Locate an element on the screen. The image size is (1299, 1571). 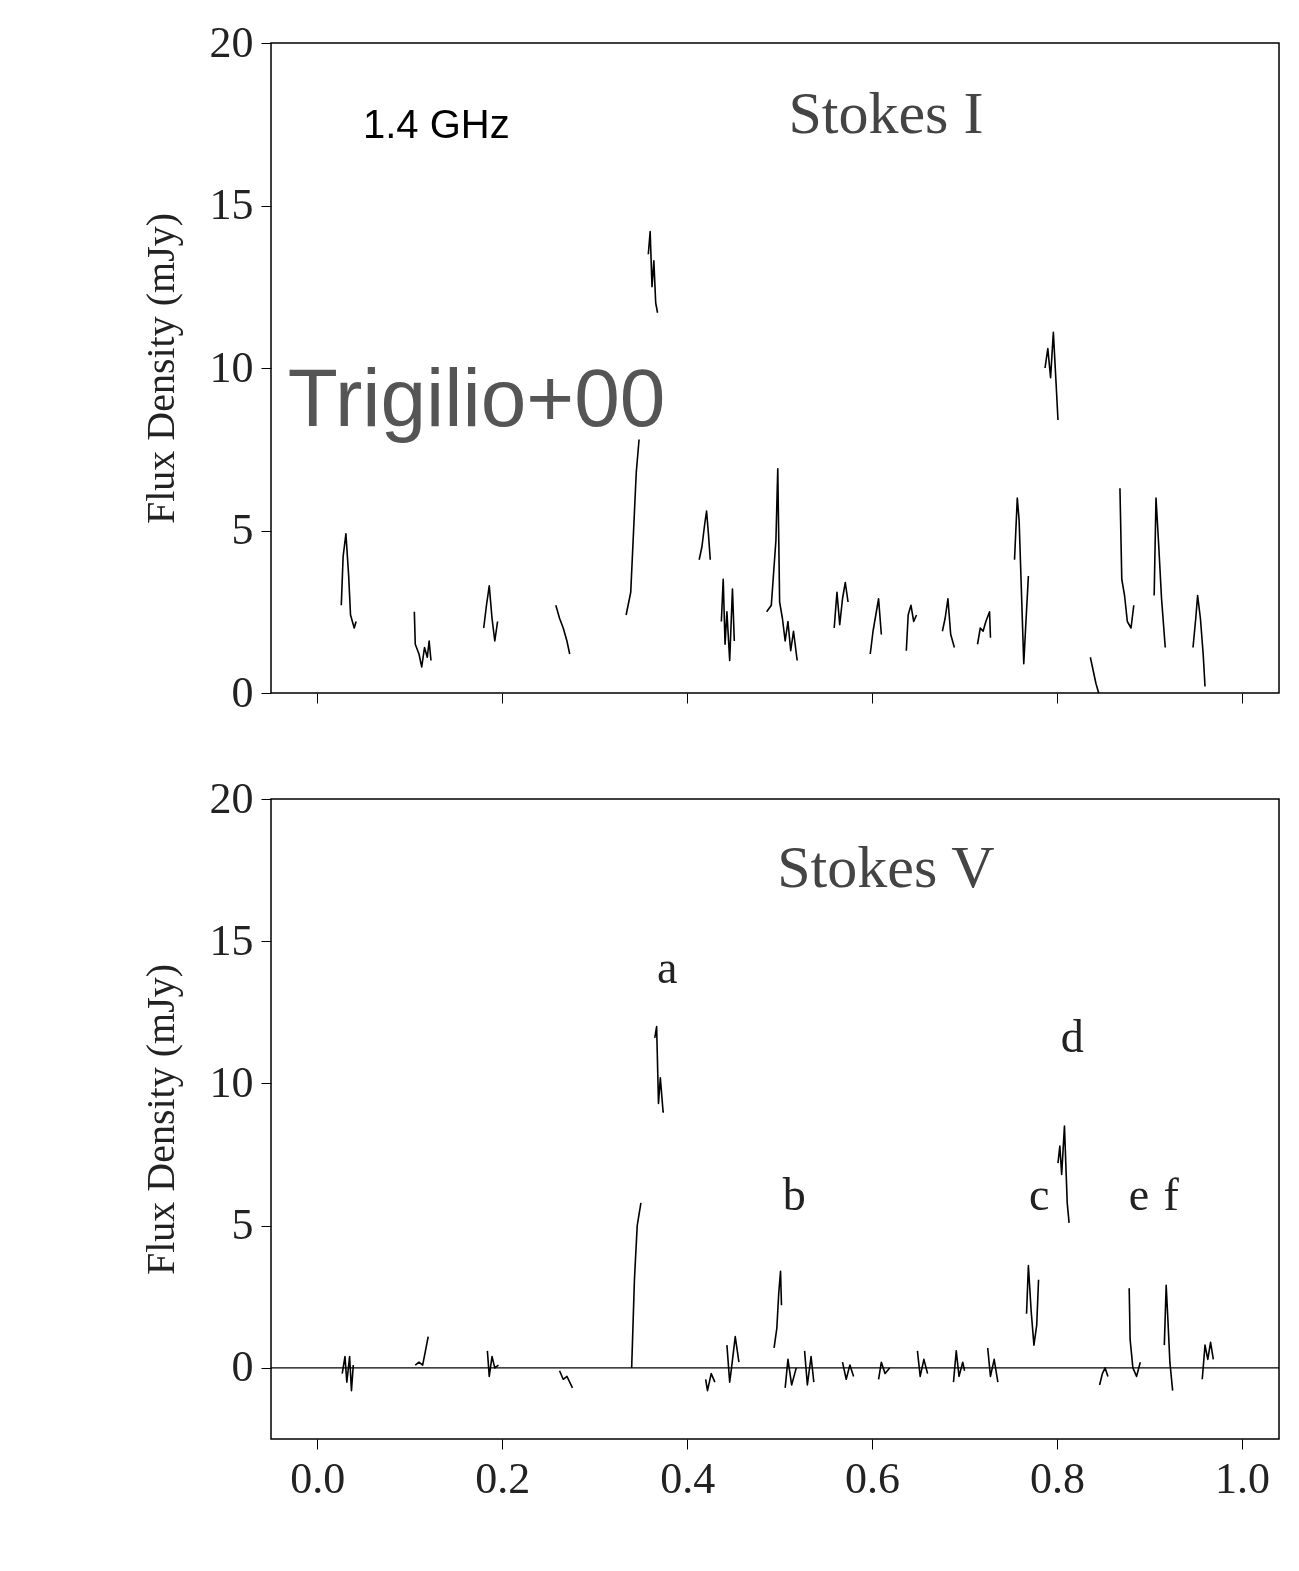
annotation: b is located at coordinates (794, 1195).